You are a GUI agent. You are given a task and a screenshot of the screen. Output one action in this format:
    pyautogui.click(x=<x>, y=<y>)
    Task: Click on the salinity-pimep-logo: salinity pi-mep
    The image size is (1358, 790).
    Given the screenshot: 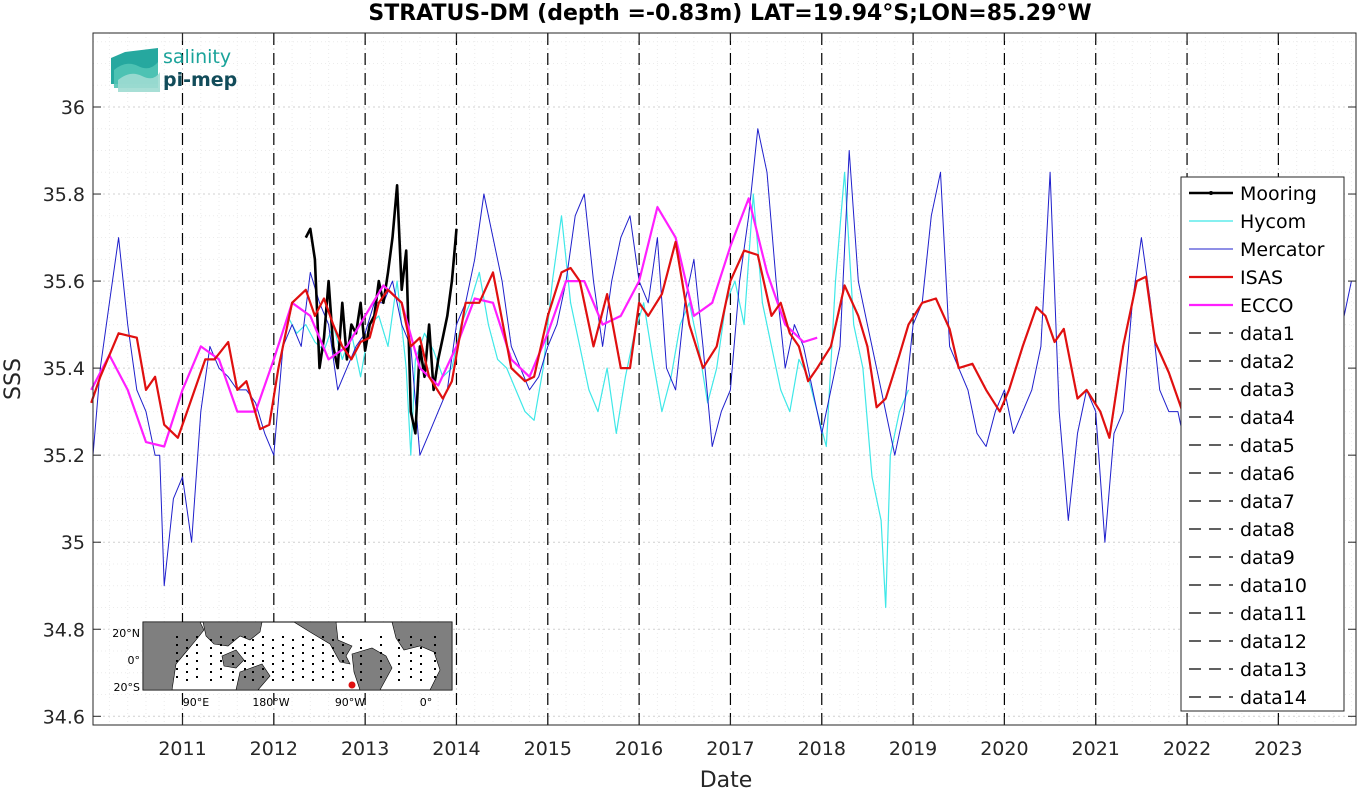 What is the action you would take?
    pyautogui.click(x=174, y=69)
    